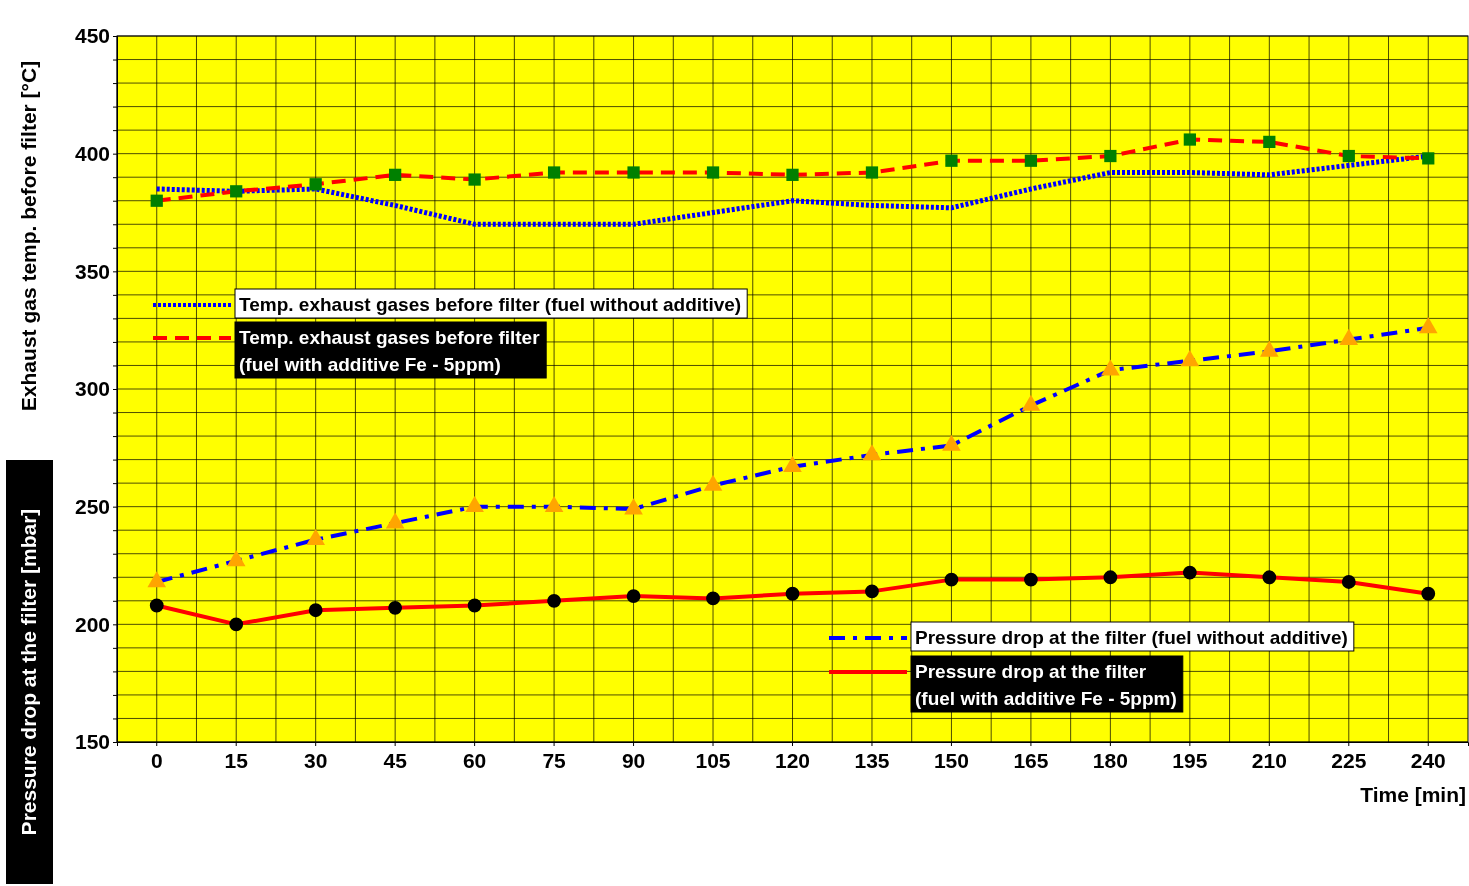 The width and height of the screenshot is (1469, 886). I want to click on y-tick-label: 300, so click(92, 389).